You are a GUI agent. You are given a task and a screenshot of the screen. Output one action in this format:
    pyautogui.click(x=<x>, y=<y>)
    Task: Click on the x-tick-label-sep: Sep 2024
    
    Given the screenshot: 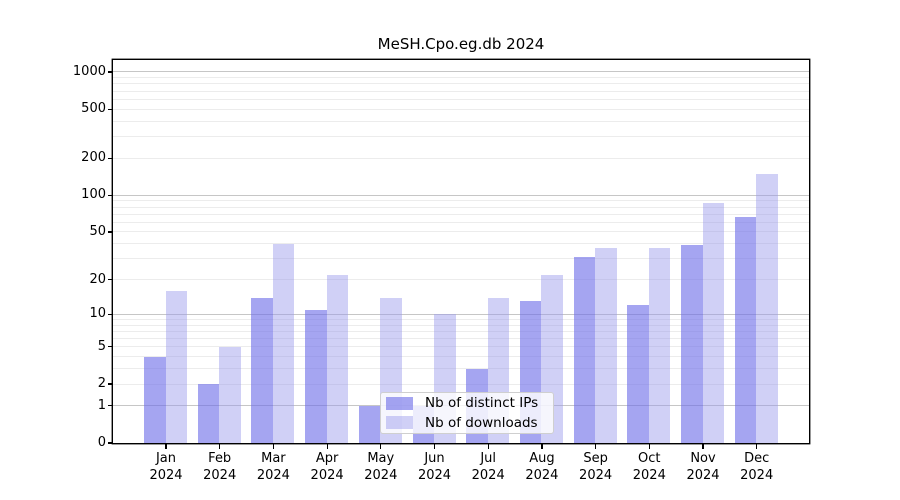 What is the action you would take?
    pyautogui.click(x=596, y=467)
    